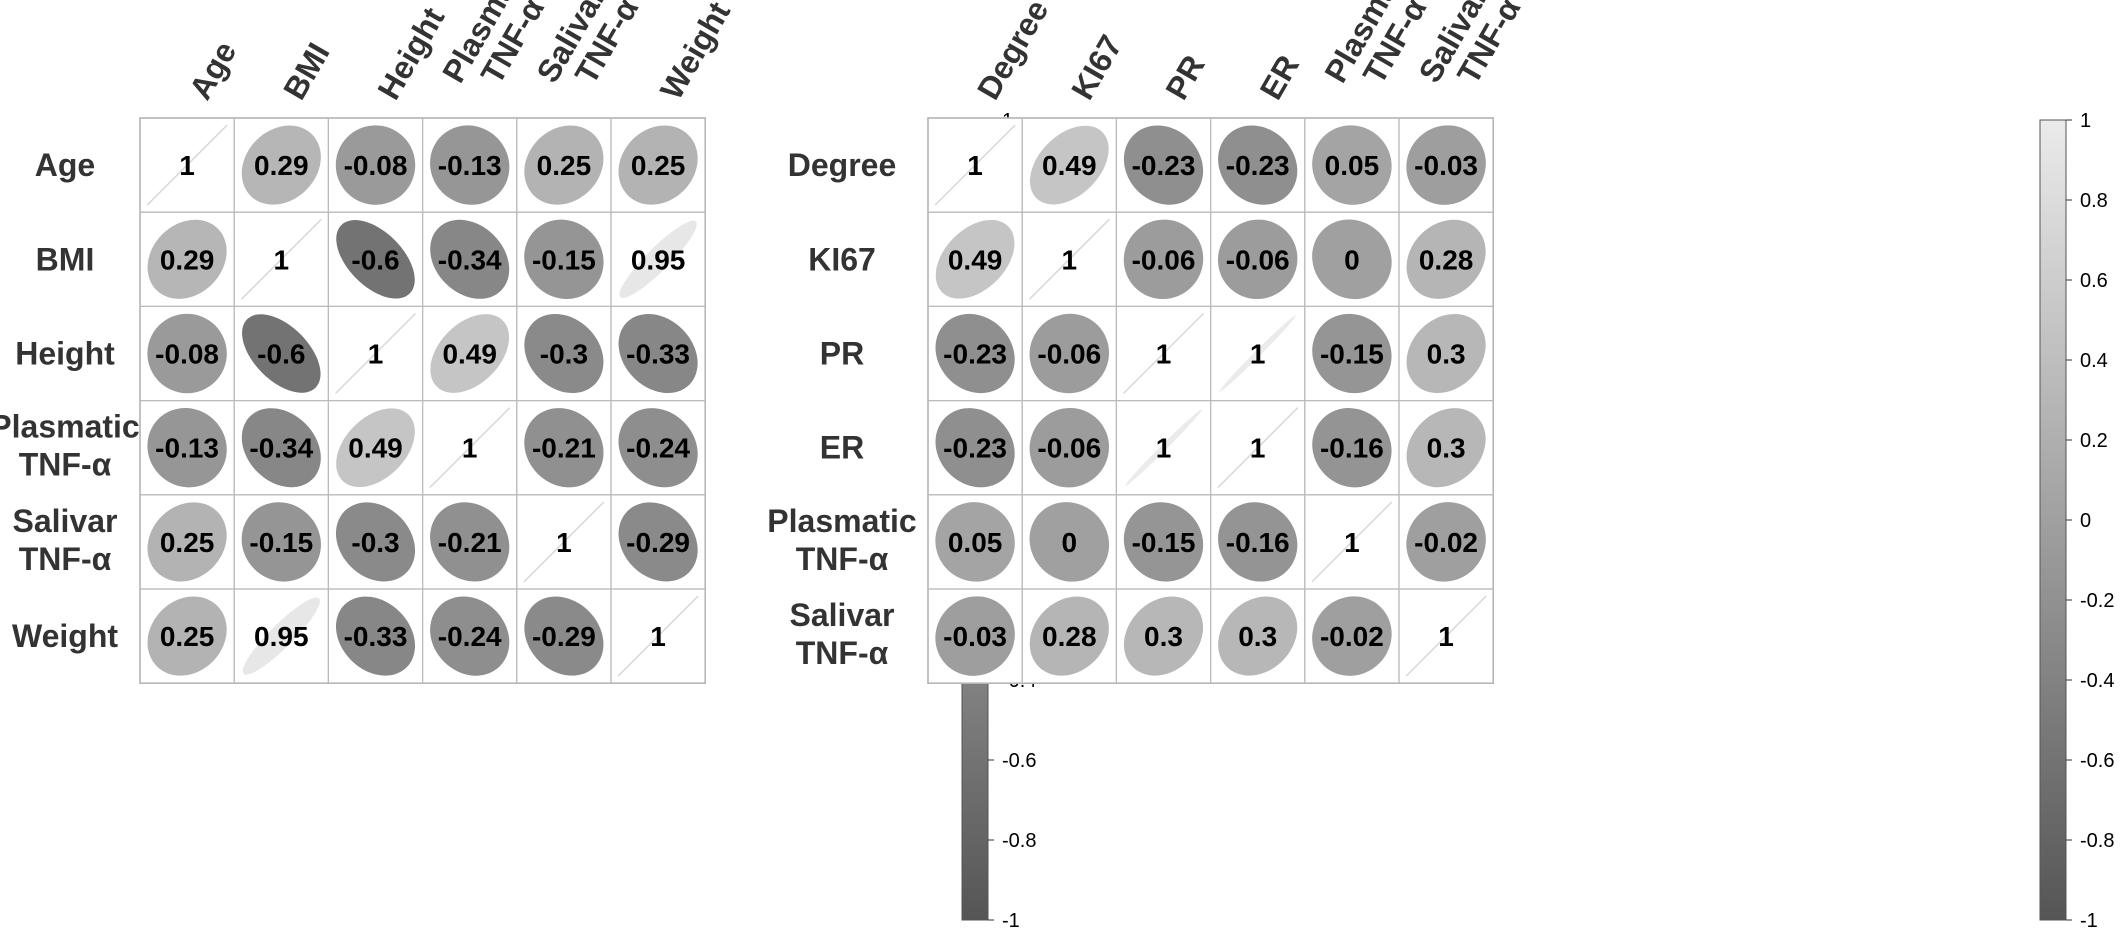 Image resolution: width=2128 pixels, height=937 pixels. Describe the element at coordinates (2094, 361) in the screenshot. I see `colorbar-tick-label: 0.4` at that location.